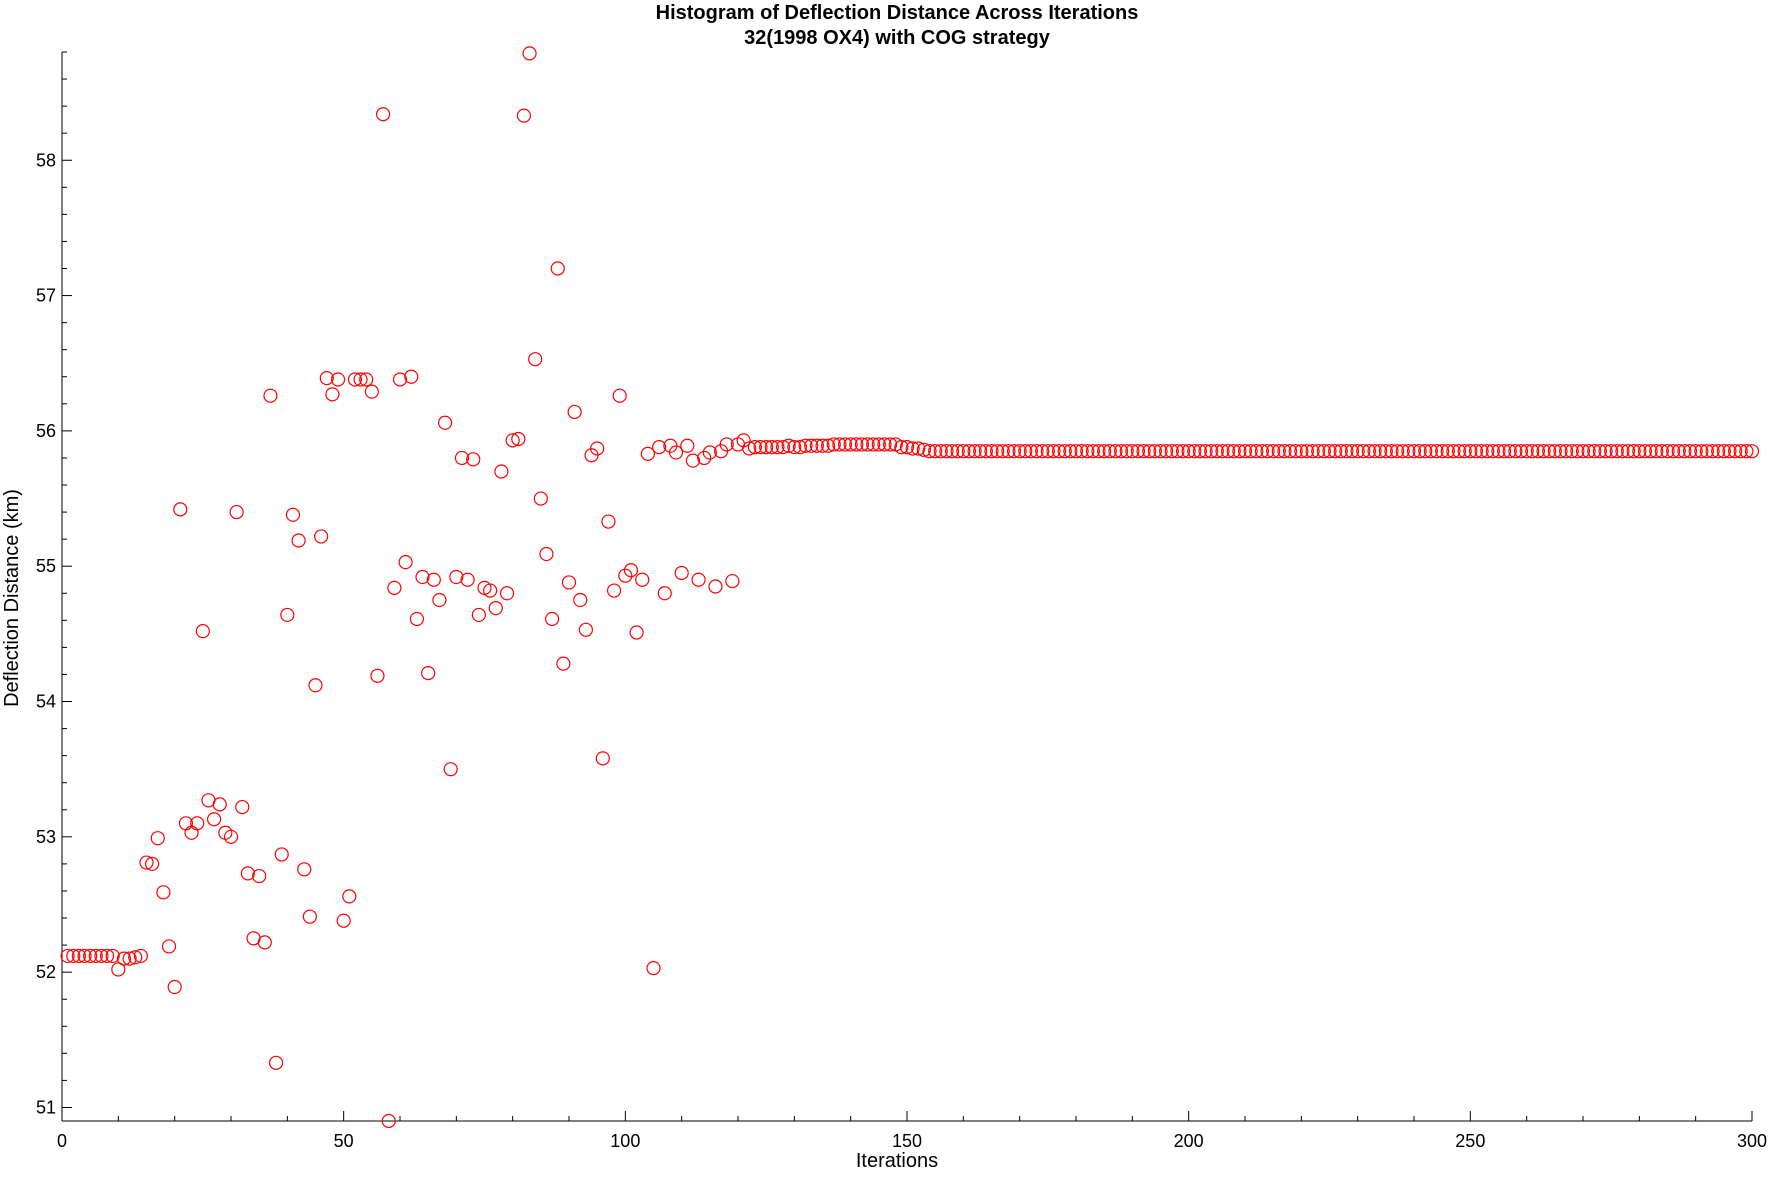 Image resolution: width=1770 pixels, height=1182 pixels. Describe the element at coordinates (897, 1161) in the screenshot. I see `x-axis-label: Iterations` at that location.